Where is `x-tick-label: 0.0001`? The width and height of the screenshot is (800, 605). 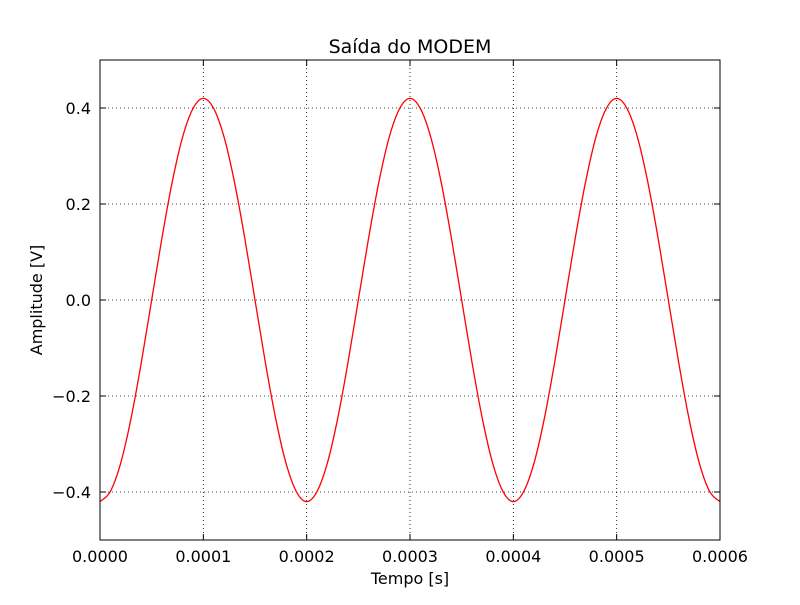
x-tick-label: 0.0001 is located at coordinates (203, 556).